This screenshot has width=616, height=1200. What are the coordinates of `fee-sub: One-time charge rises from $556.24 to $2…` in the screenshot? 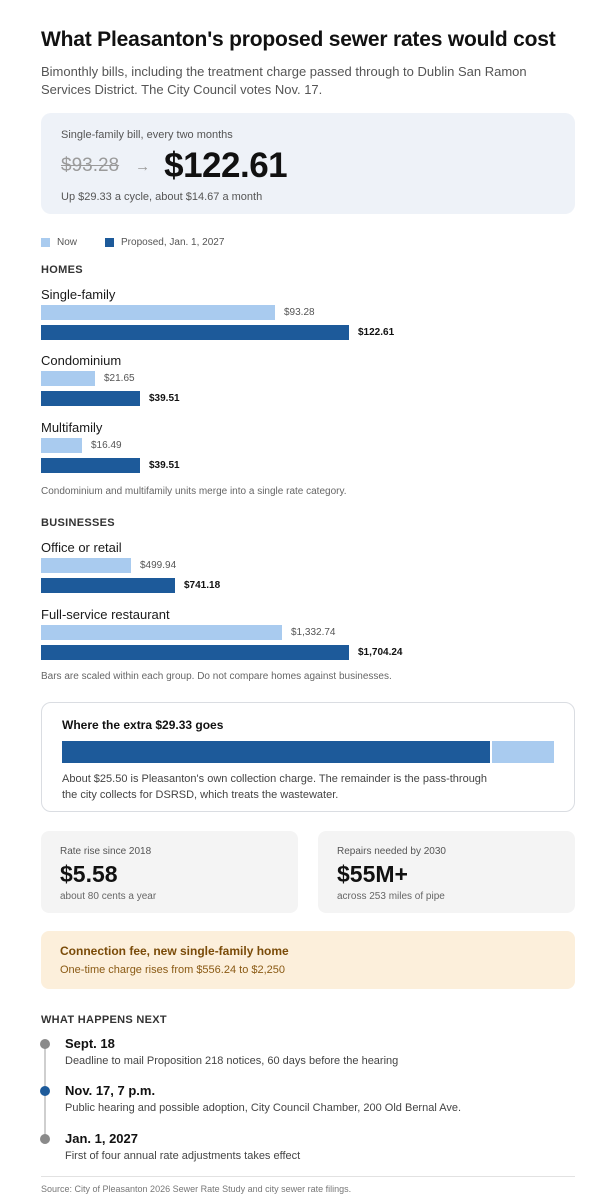 It's located at (173, 970).